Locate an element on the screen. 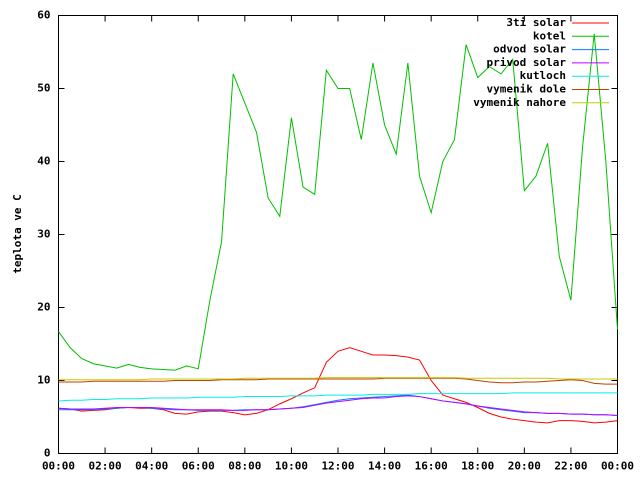 This screenshot has height=480, width=640. x-tick-label: 02:00 is located at coordinates (105, 466).